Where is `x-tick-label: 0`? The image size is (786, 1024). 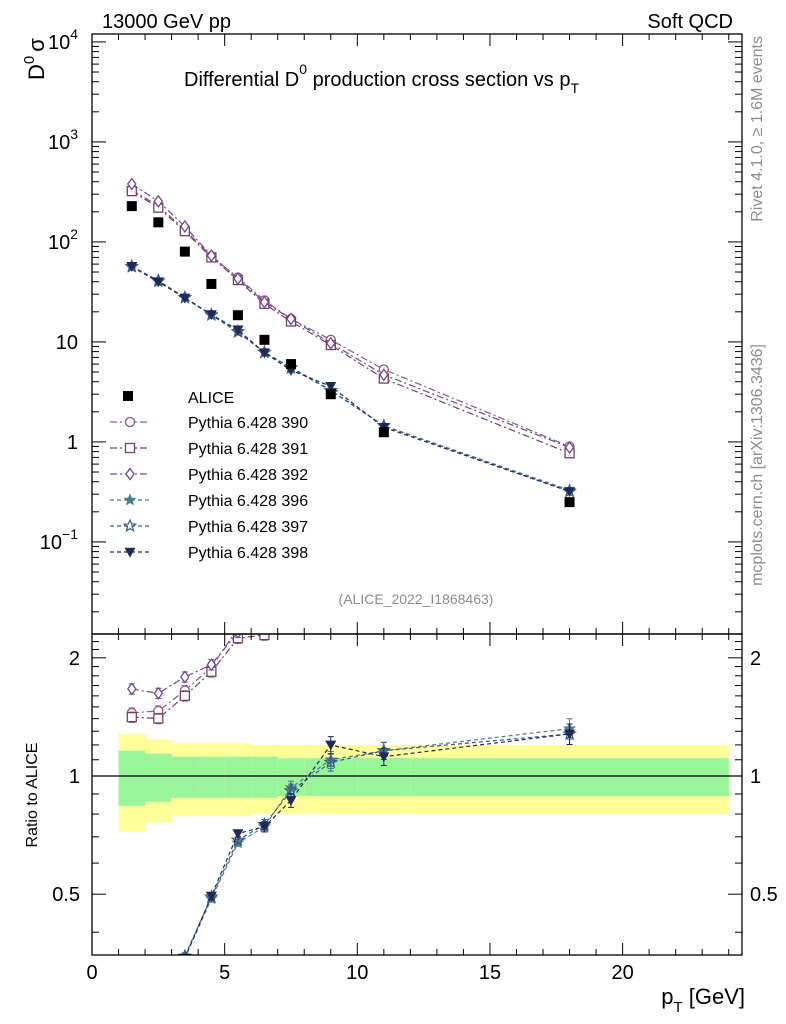
x-tick-label: 0 is located at coordinates (91, 973).